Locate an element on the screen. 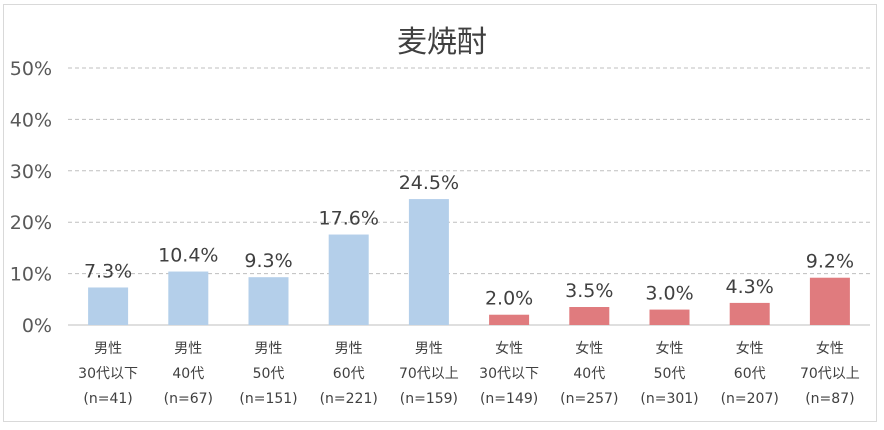  y-tick-label: 10% is located at coordinates (31, 275).